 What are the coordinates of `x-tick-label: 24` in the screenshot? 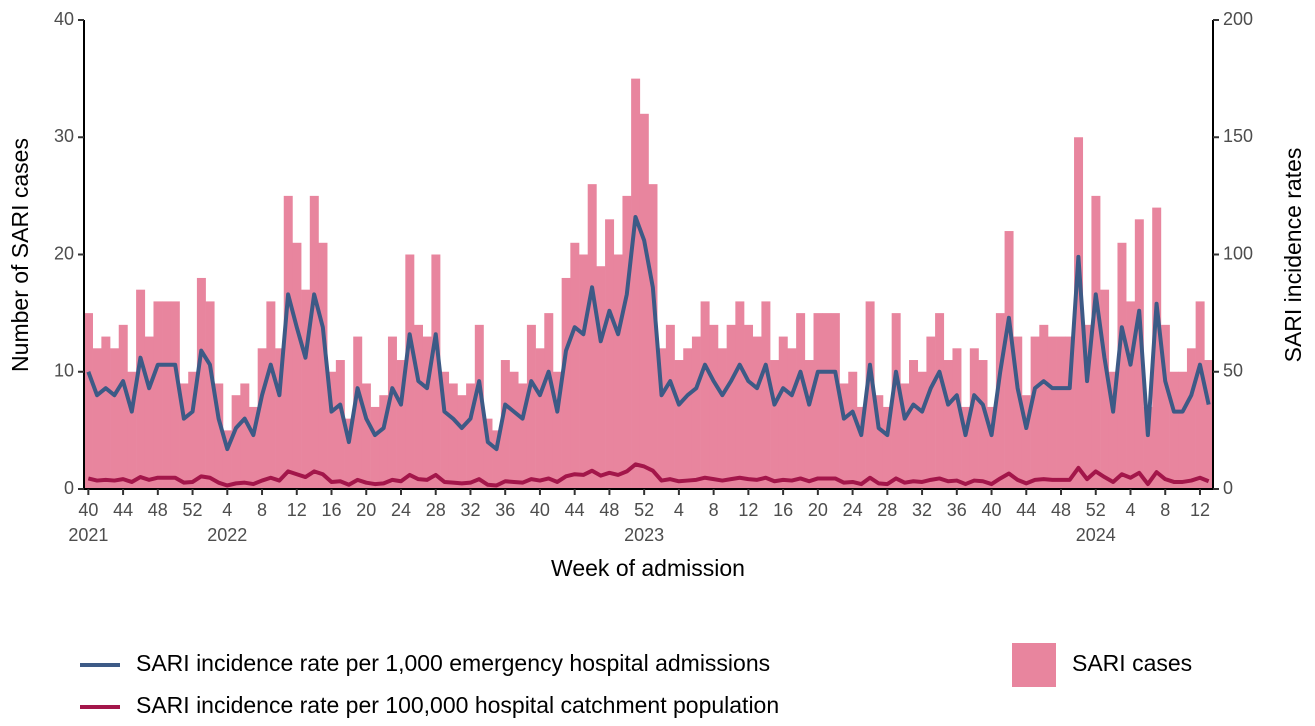 It's located at (401, 510).